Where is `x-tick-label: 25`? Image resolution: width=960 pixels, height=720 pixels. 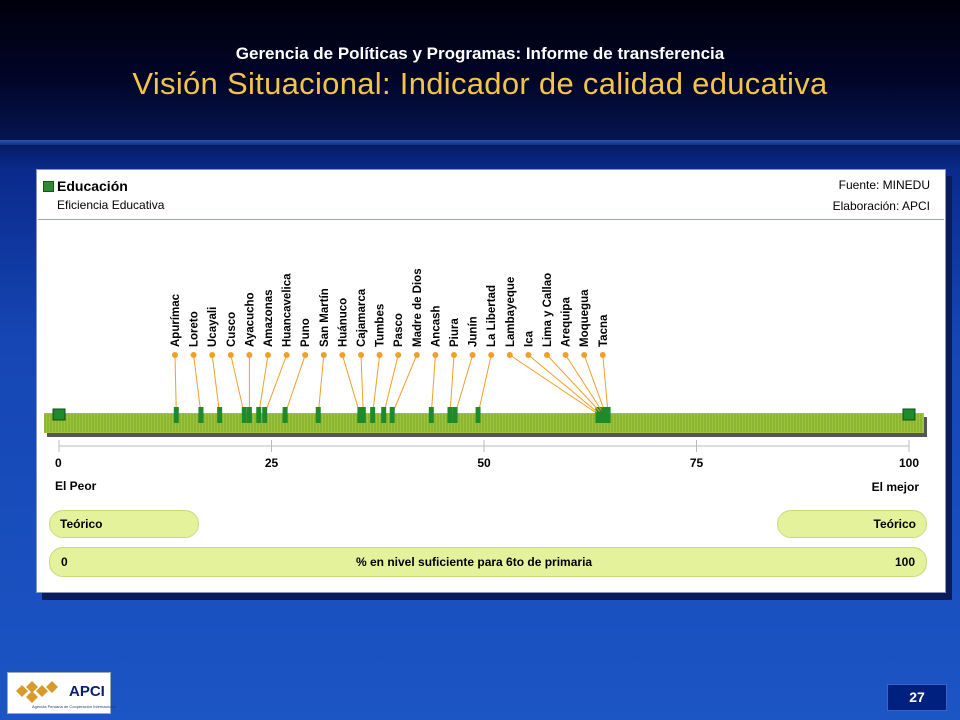 x-tick-label: 25 is located at coordinates (272, 463).